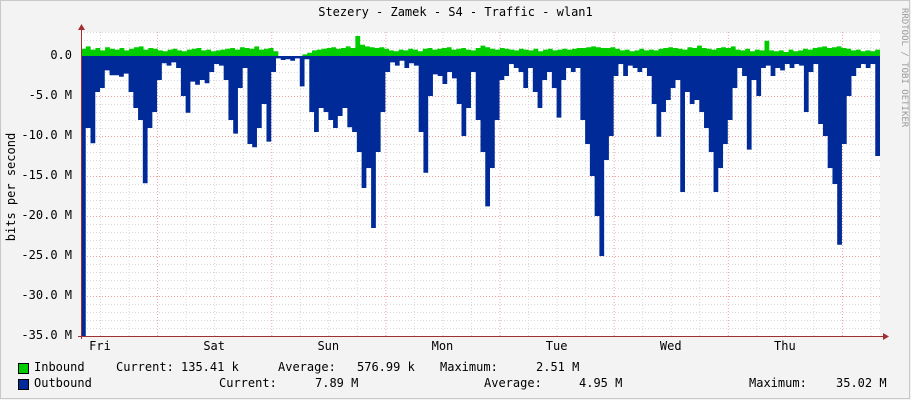 This screenshot has width=911, height=400. Describe the element at coordinates (46, 135) in the screenshot. I see `y-tick-label: -10.0 M` at that location.